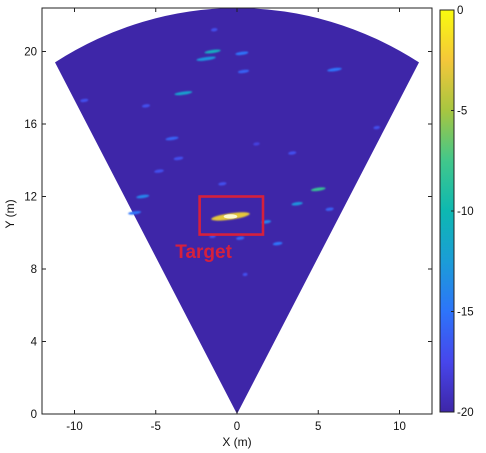 The image size is (486, 453). Describe the element at coordinates (34, 415) in the screenshot. I see `y-tick-label: 0` at that location.